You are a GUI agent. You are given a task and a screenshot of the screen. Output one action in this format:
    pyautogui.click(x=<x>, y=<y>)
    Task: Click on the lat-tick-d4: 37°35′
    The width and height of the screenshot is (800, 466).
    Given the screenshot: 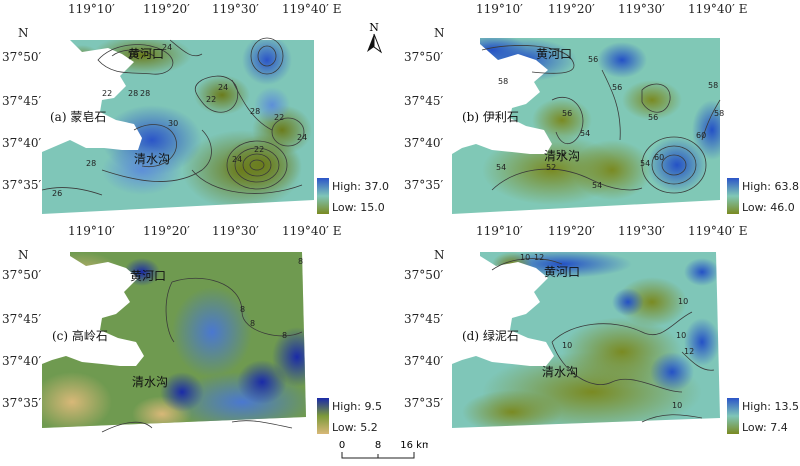 What is the action you would take?
    pyautogui.click(x=424, y=403)
    